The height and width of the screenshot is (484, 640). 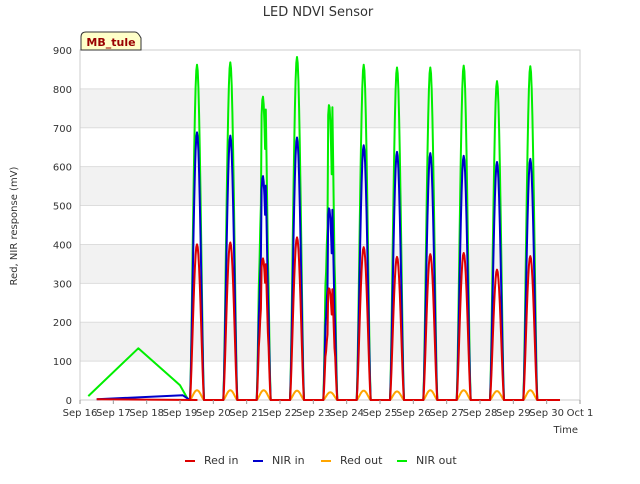 I want to click on x-tick-label: Sep 21, so click(x=246, y=413).